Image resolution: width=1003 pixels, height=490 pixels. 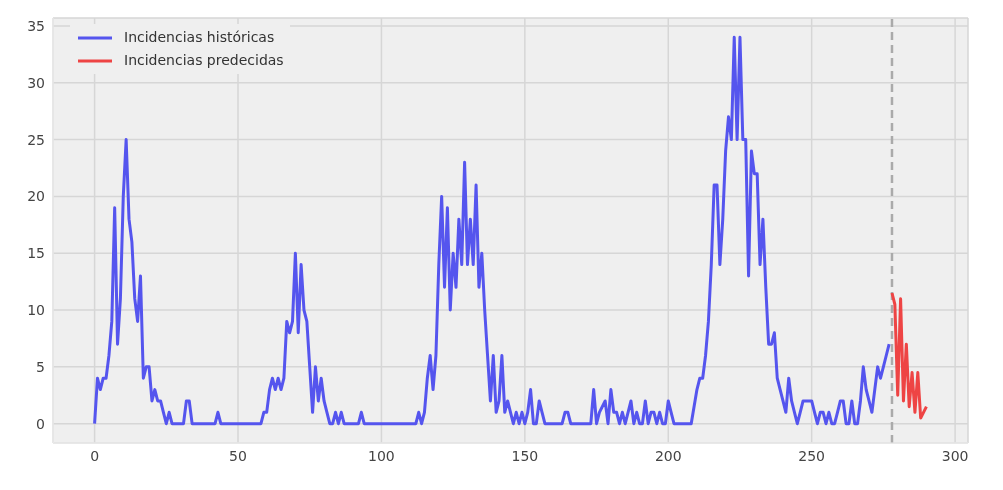 I want to click on y-tick-label: 15, so click(x=36, y=253).